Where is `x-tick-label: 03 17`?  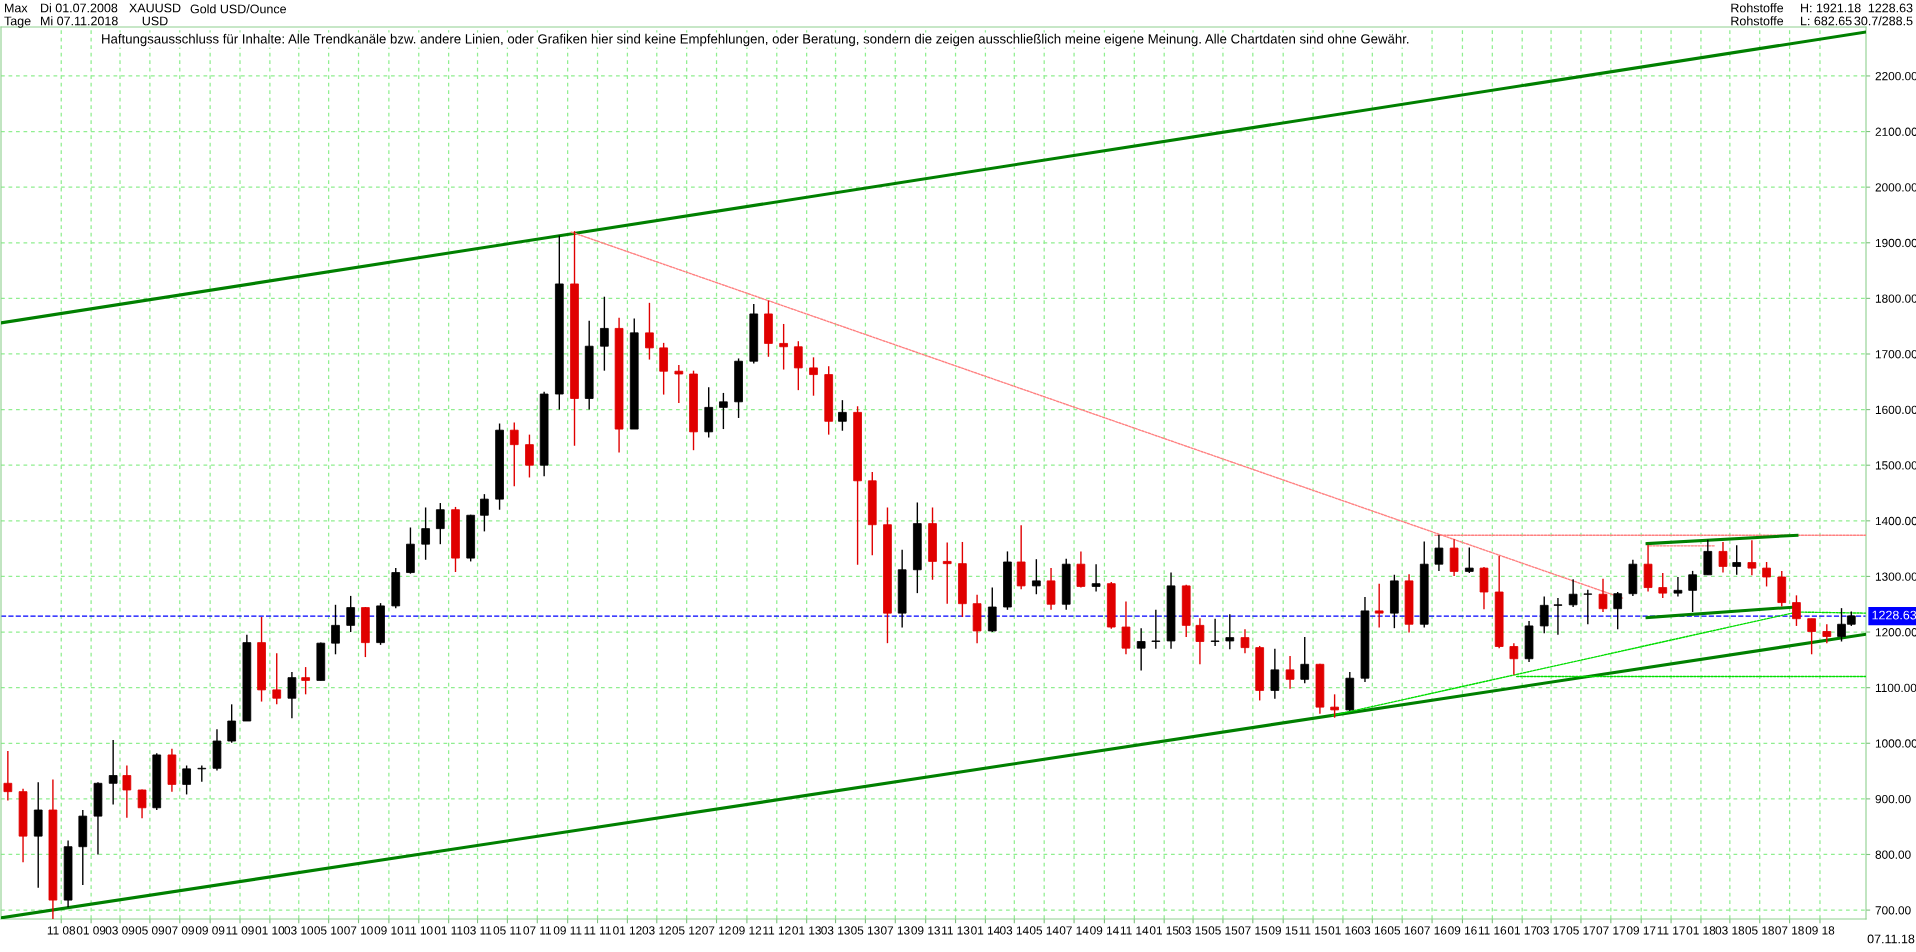
x-tick-label: 03 17 is located at coordinates (1551, 930).